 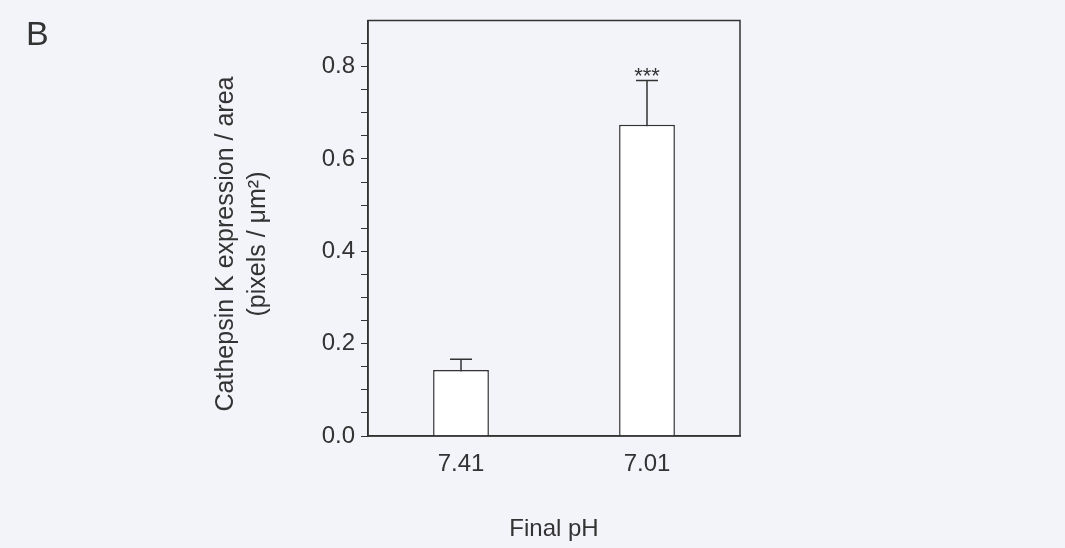 I want to click on x-tick-label: 7.41, so click(x=461, y=463).